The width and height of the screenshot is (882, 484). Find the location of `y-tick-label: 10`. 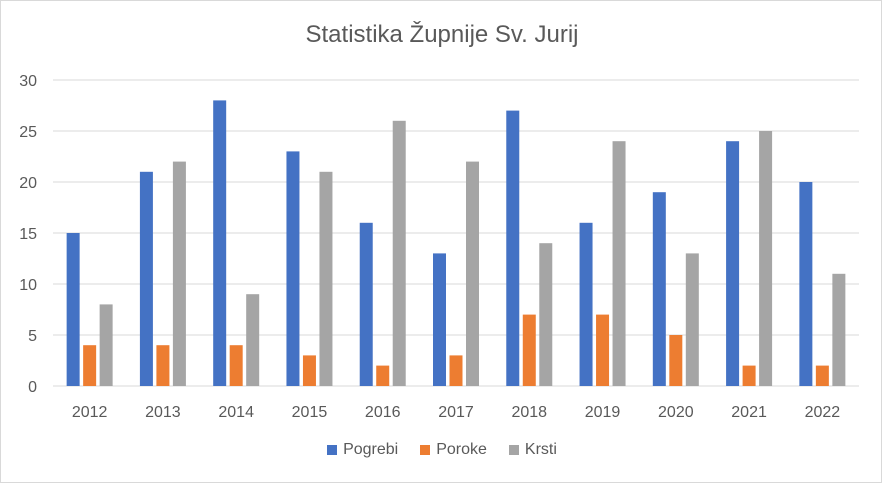

y-tick-label: 10 is located at coordinates (28, 285).